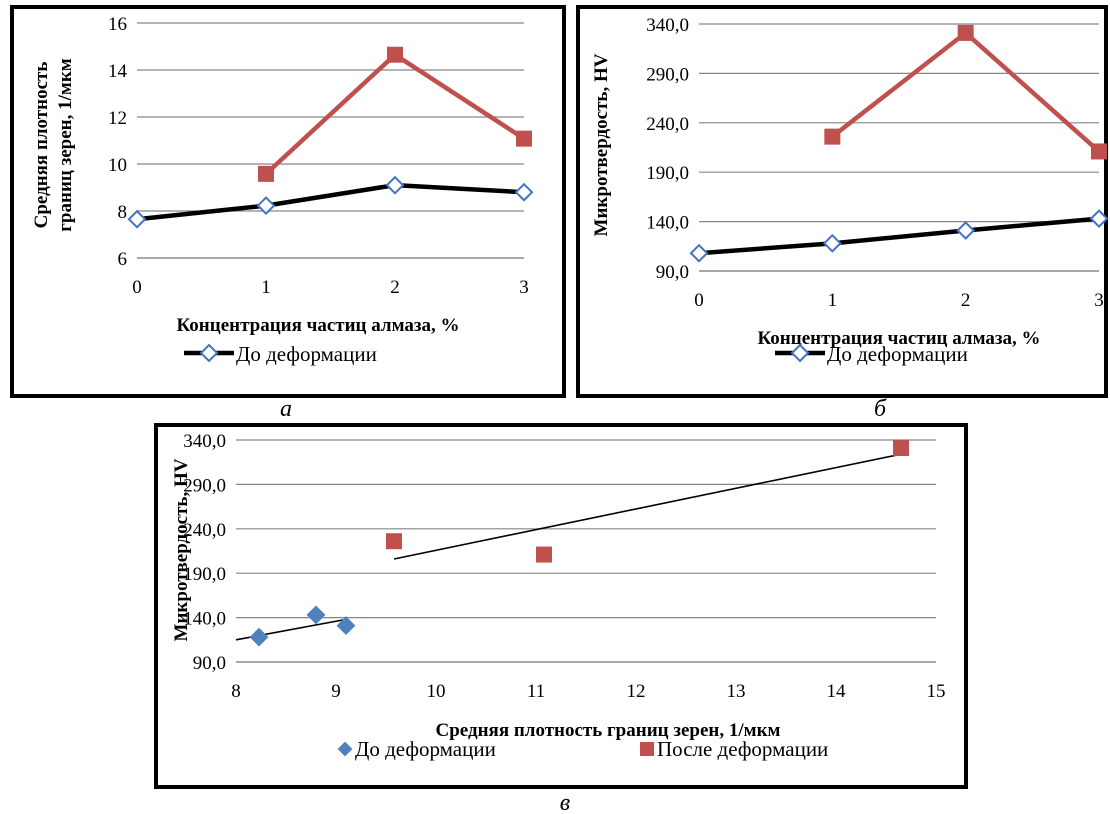  Describe the element at coordinates (123, 259) in the screenshot. I see `y-tick-label: 6` at that location.